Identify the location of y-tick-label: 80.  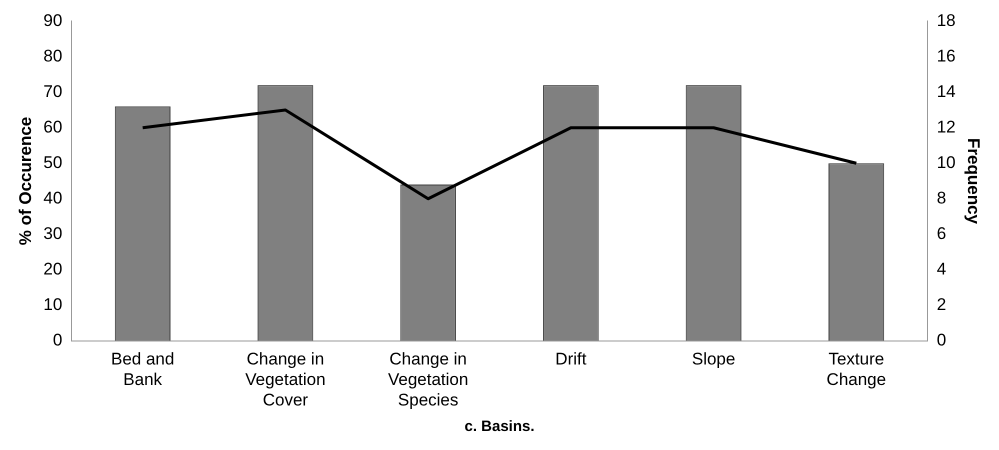
(52, 56).